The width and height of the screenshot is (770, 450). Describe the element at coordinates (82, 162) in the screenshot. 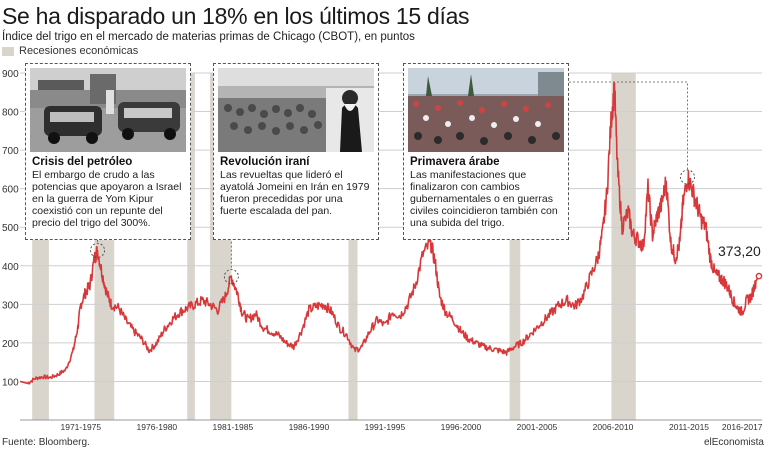

I see `callout-title: Crisis del petróleo` at that location.